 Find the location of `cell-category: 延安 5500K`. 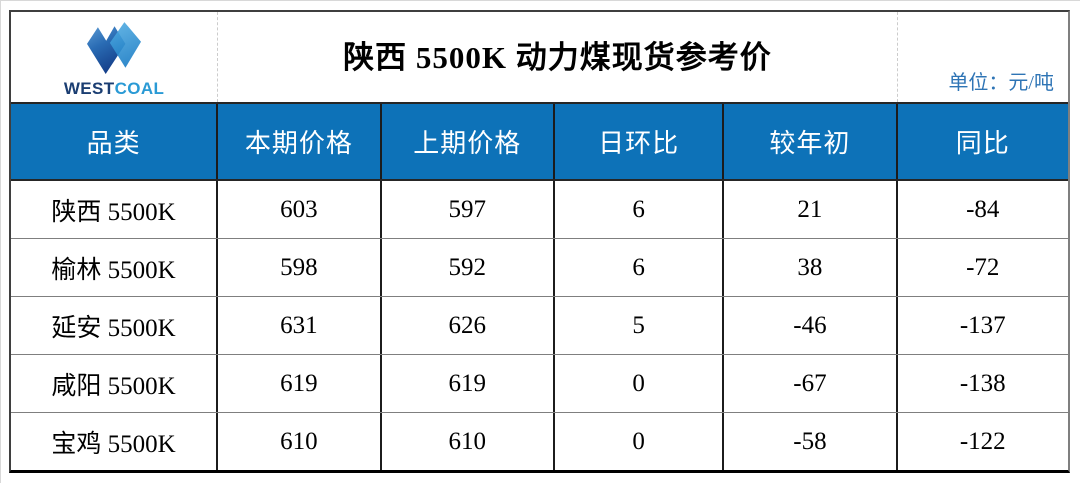

cell-category: 延安 5500K is located at coordinates (115, 325).